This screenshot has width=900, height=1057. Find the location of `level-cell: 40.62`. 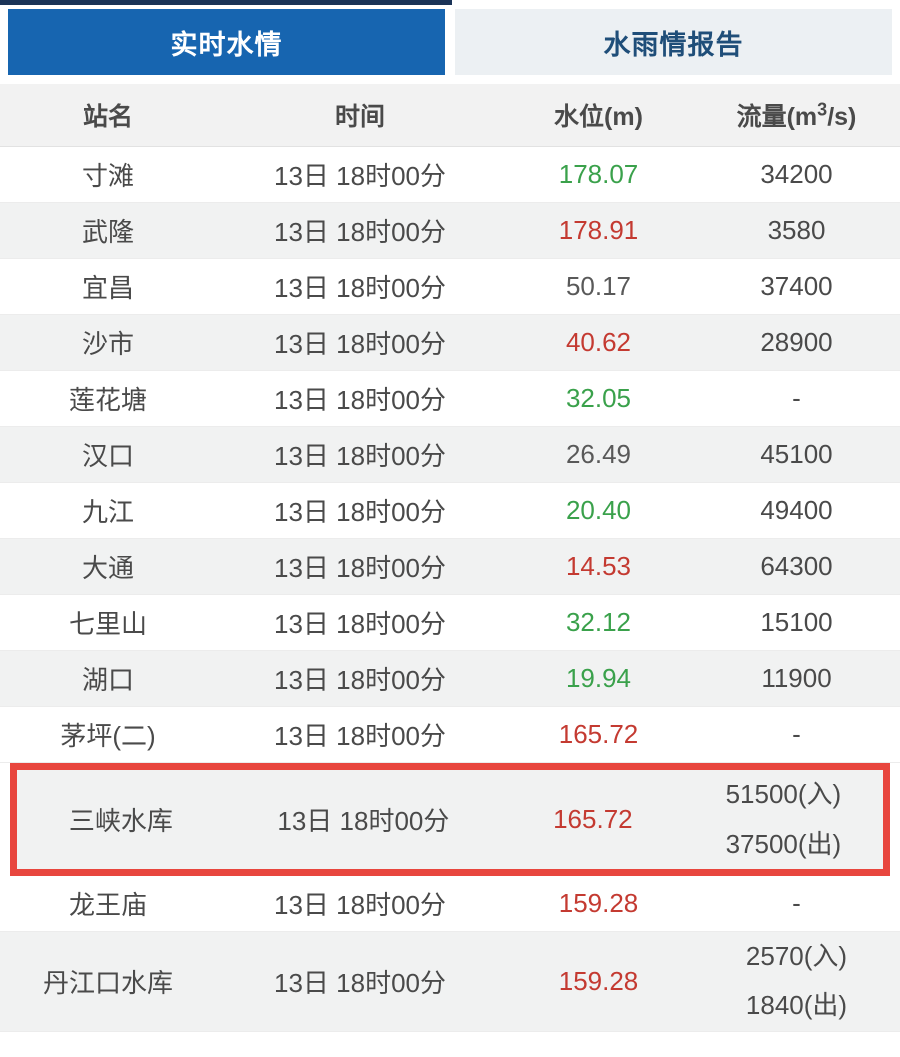

level-cell: 40.62 is located at coordinates (598, 342).